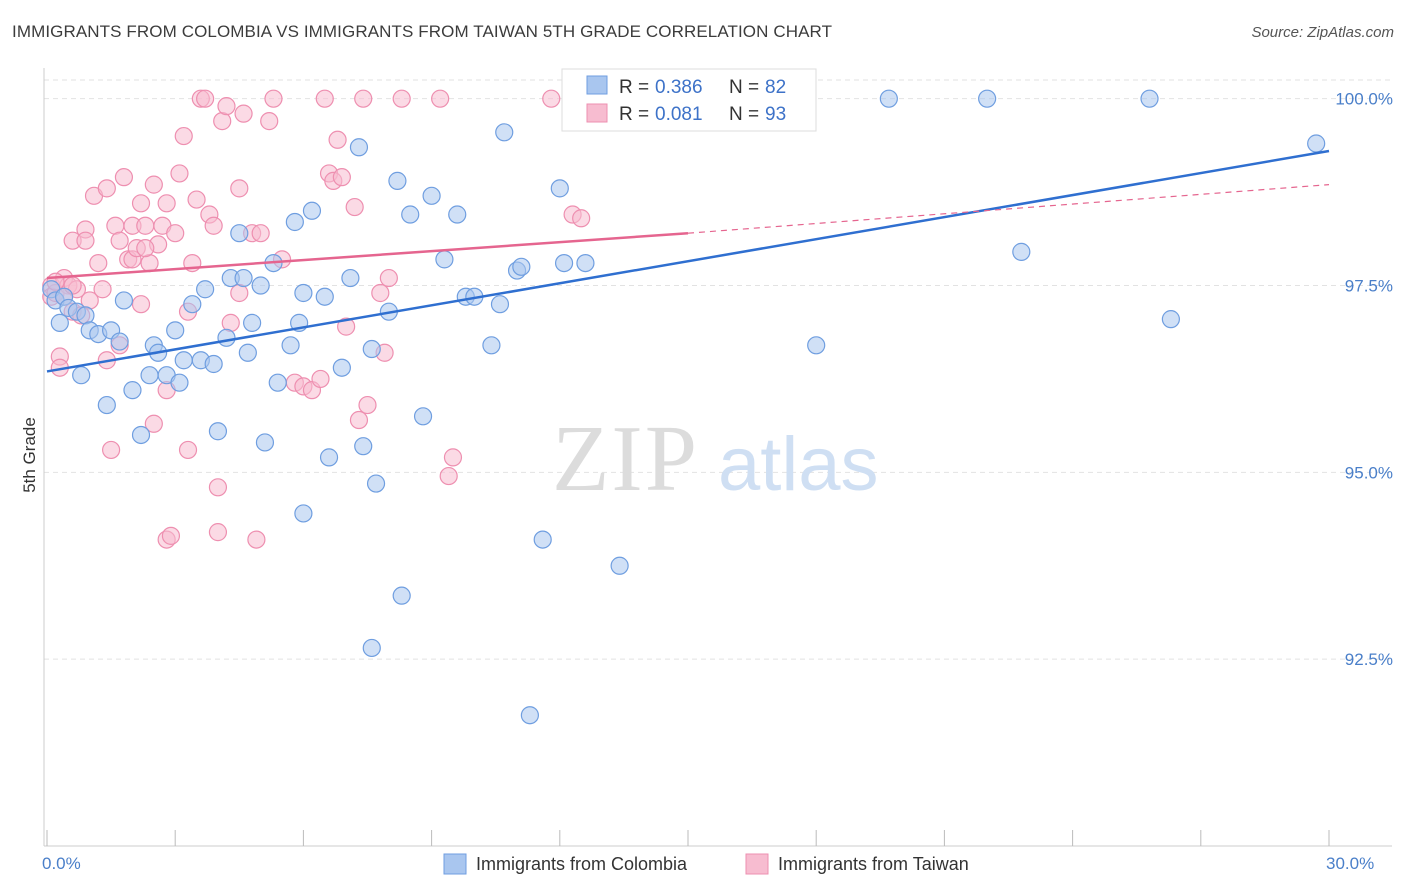  What do you see at coordinates (61, 863) in the screenshot?
I see `x-tick-label-min: 0.0%` at bounding box center [61, 863].